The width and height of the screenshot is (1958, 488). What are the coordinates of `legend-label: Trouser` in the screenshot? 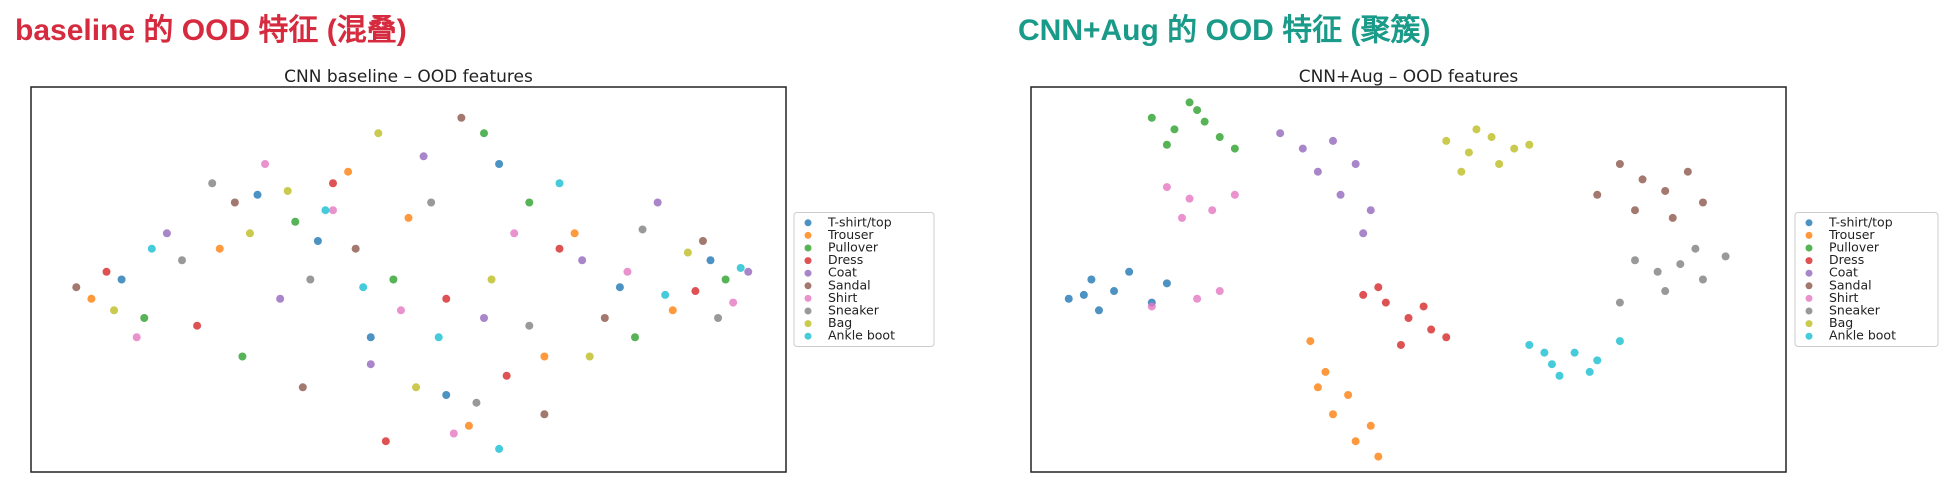 It's located at (1851, 234).